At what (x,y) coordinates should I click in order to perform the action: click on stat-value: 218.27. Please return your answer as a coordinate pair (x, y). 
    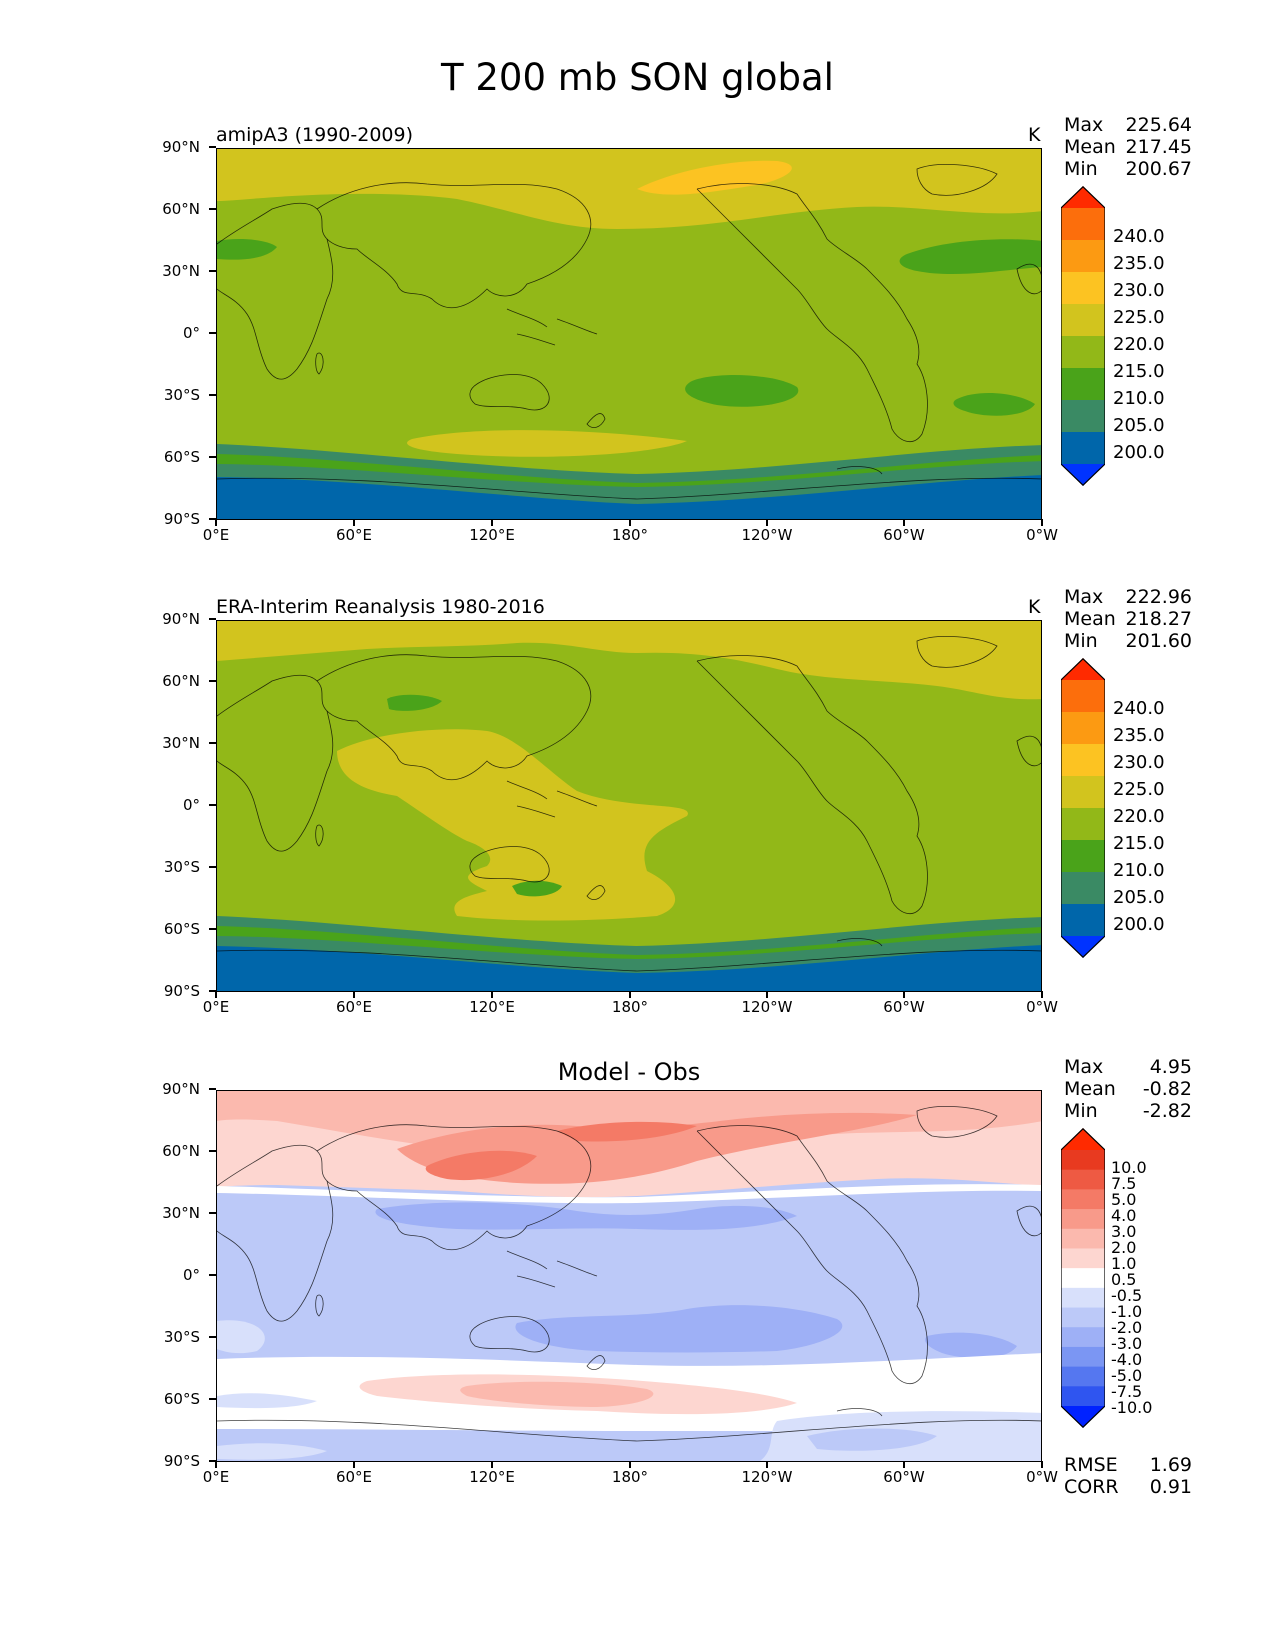
    Looking at the image, I should click on (1158, 619).